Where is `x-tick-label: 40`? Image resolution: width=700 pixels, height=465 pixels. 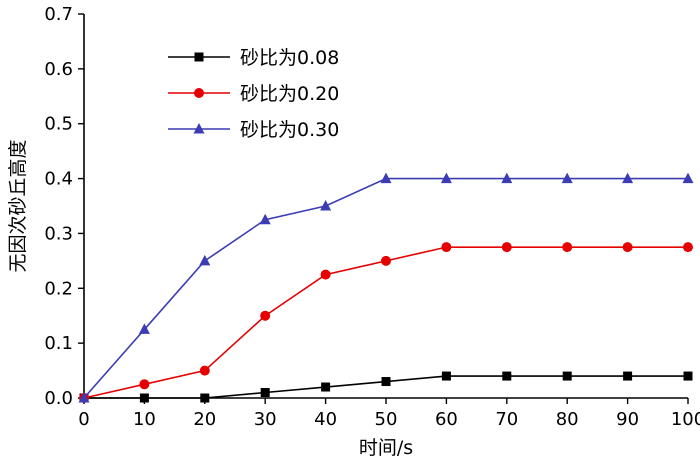 x-tick-label: 40 is located at coordinates (325, 419).